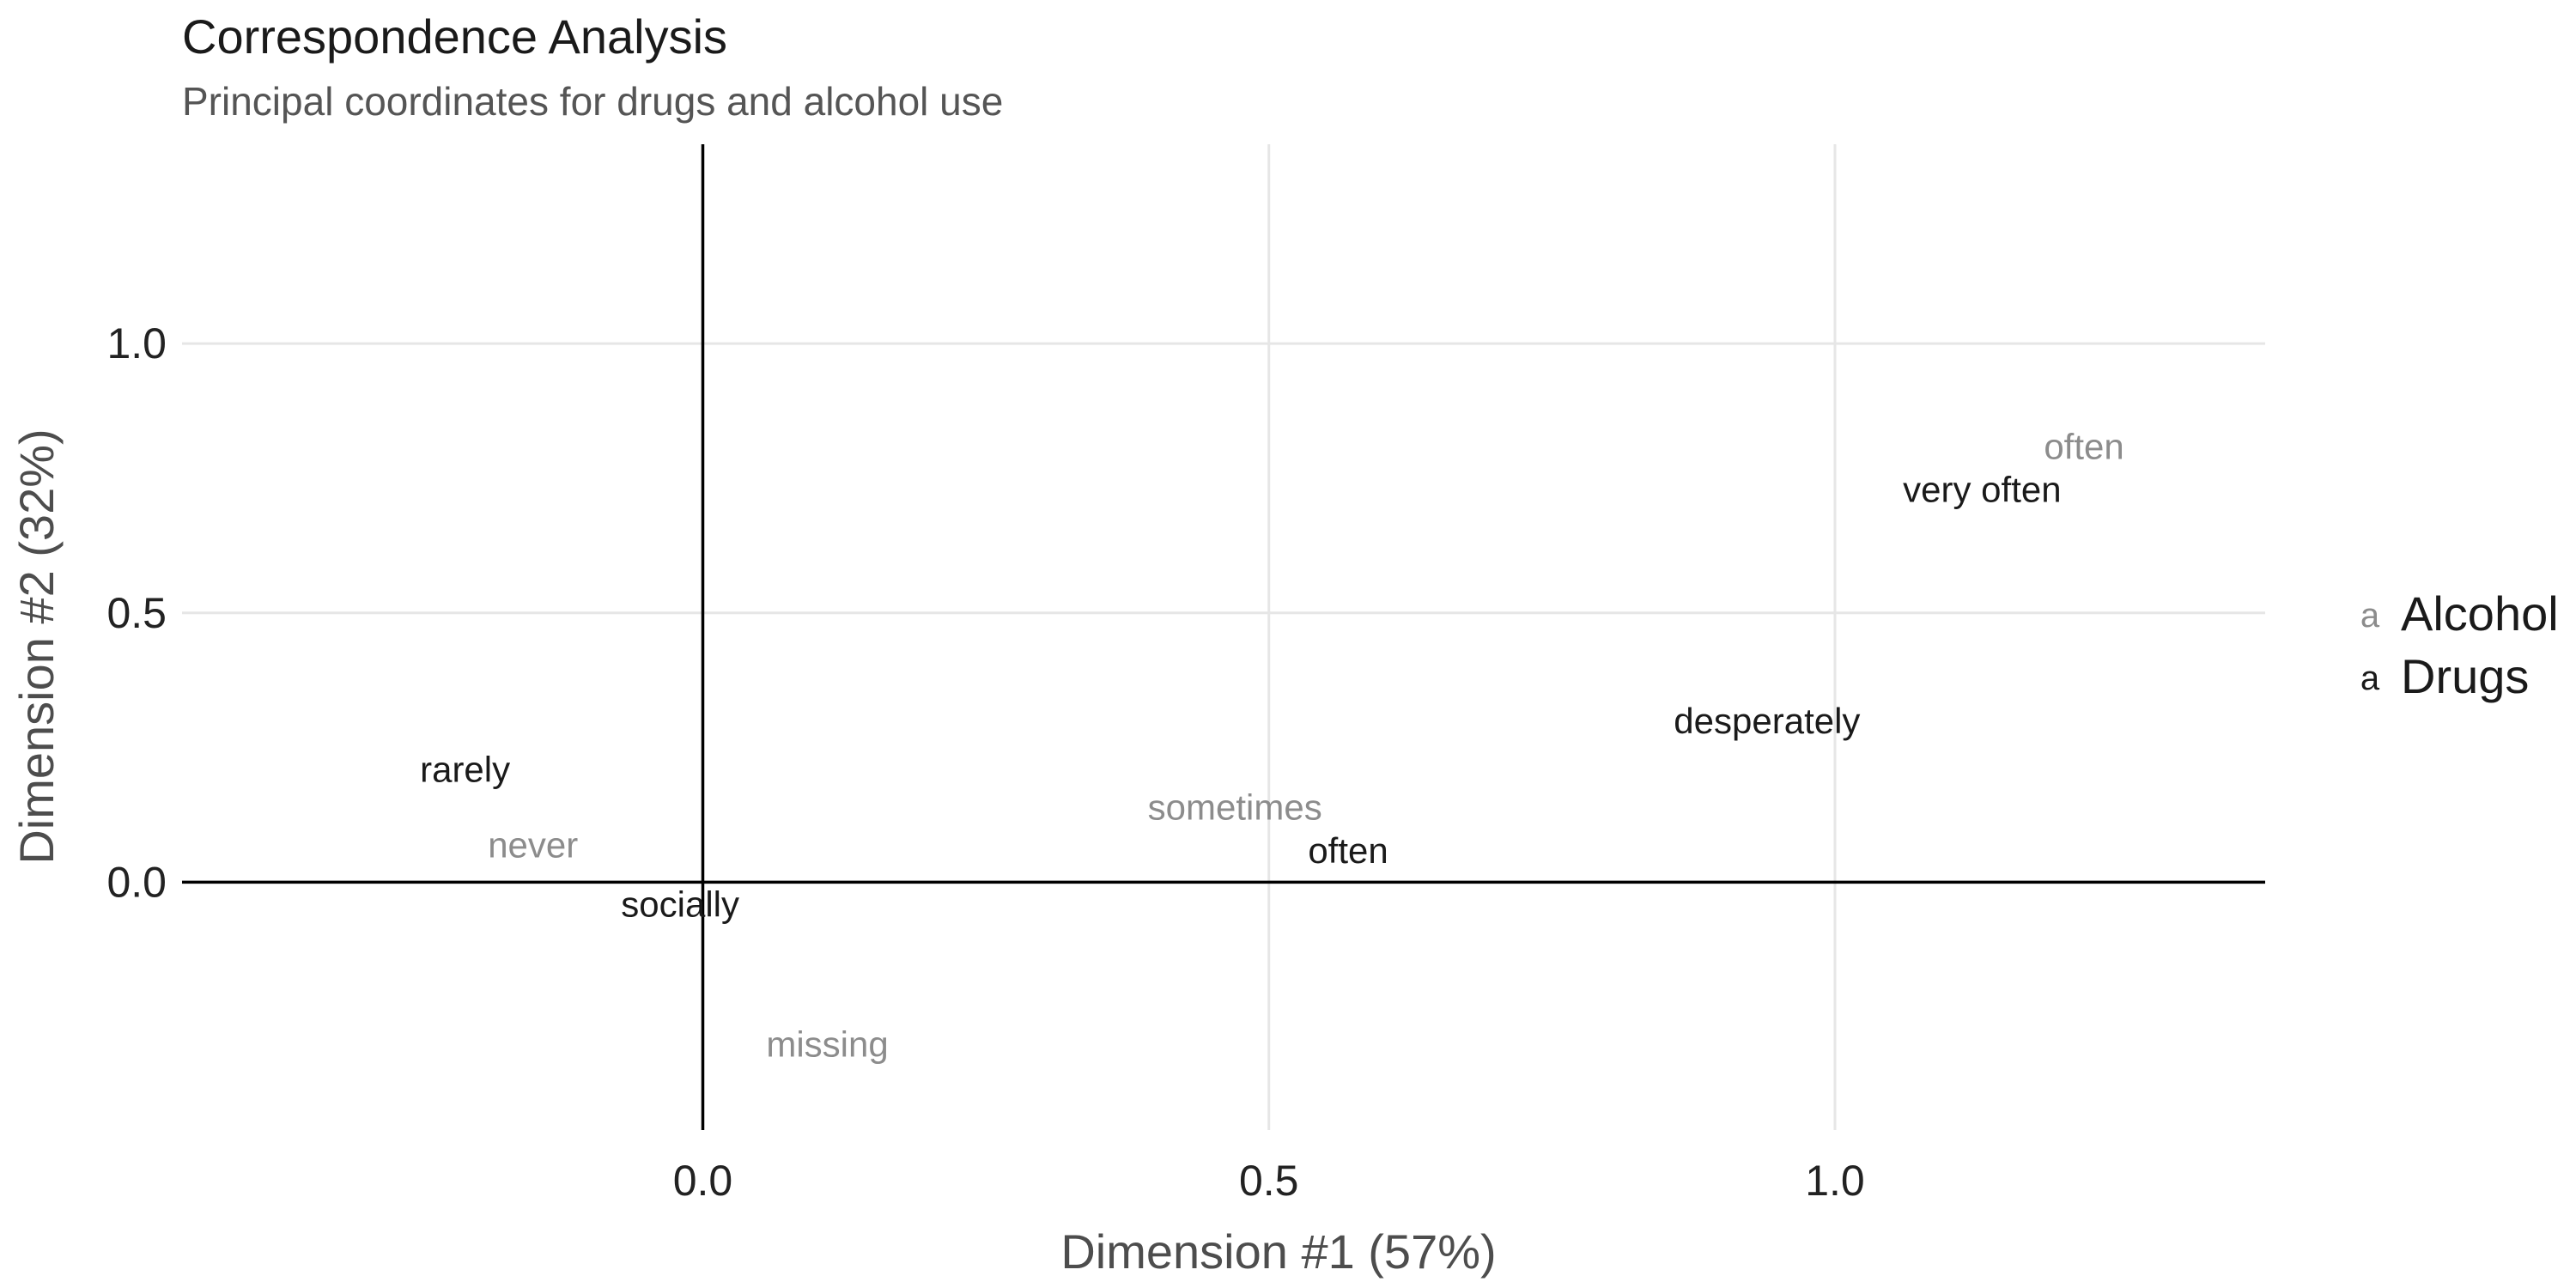 The image size is (2576, 1288). Describe the element at coordinates (2459, 644) in the screenshot. I see `legend: a Alcohol a Drugs` at that location.